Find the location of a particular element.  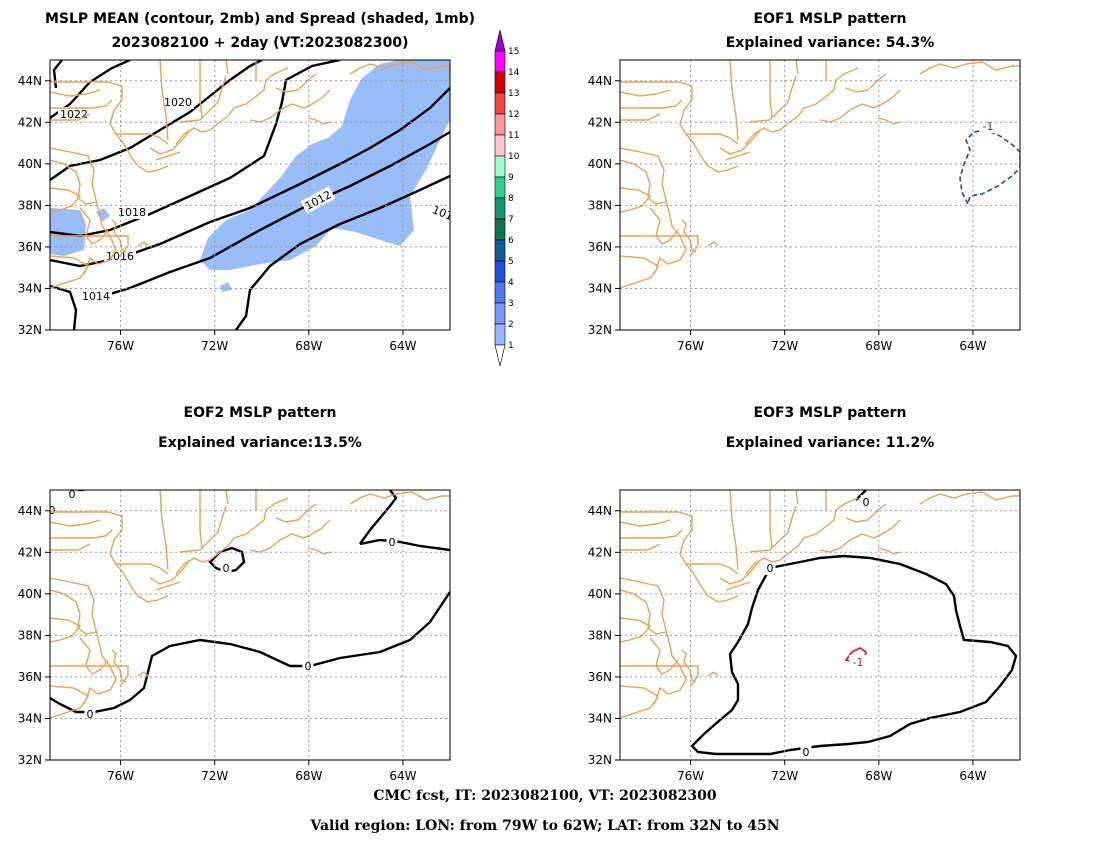

contour-label-eof1-neg: -1 is located at coordinates (988, 126).